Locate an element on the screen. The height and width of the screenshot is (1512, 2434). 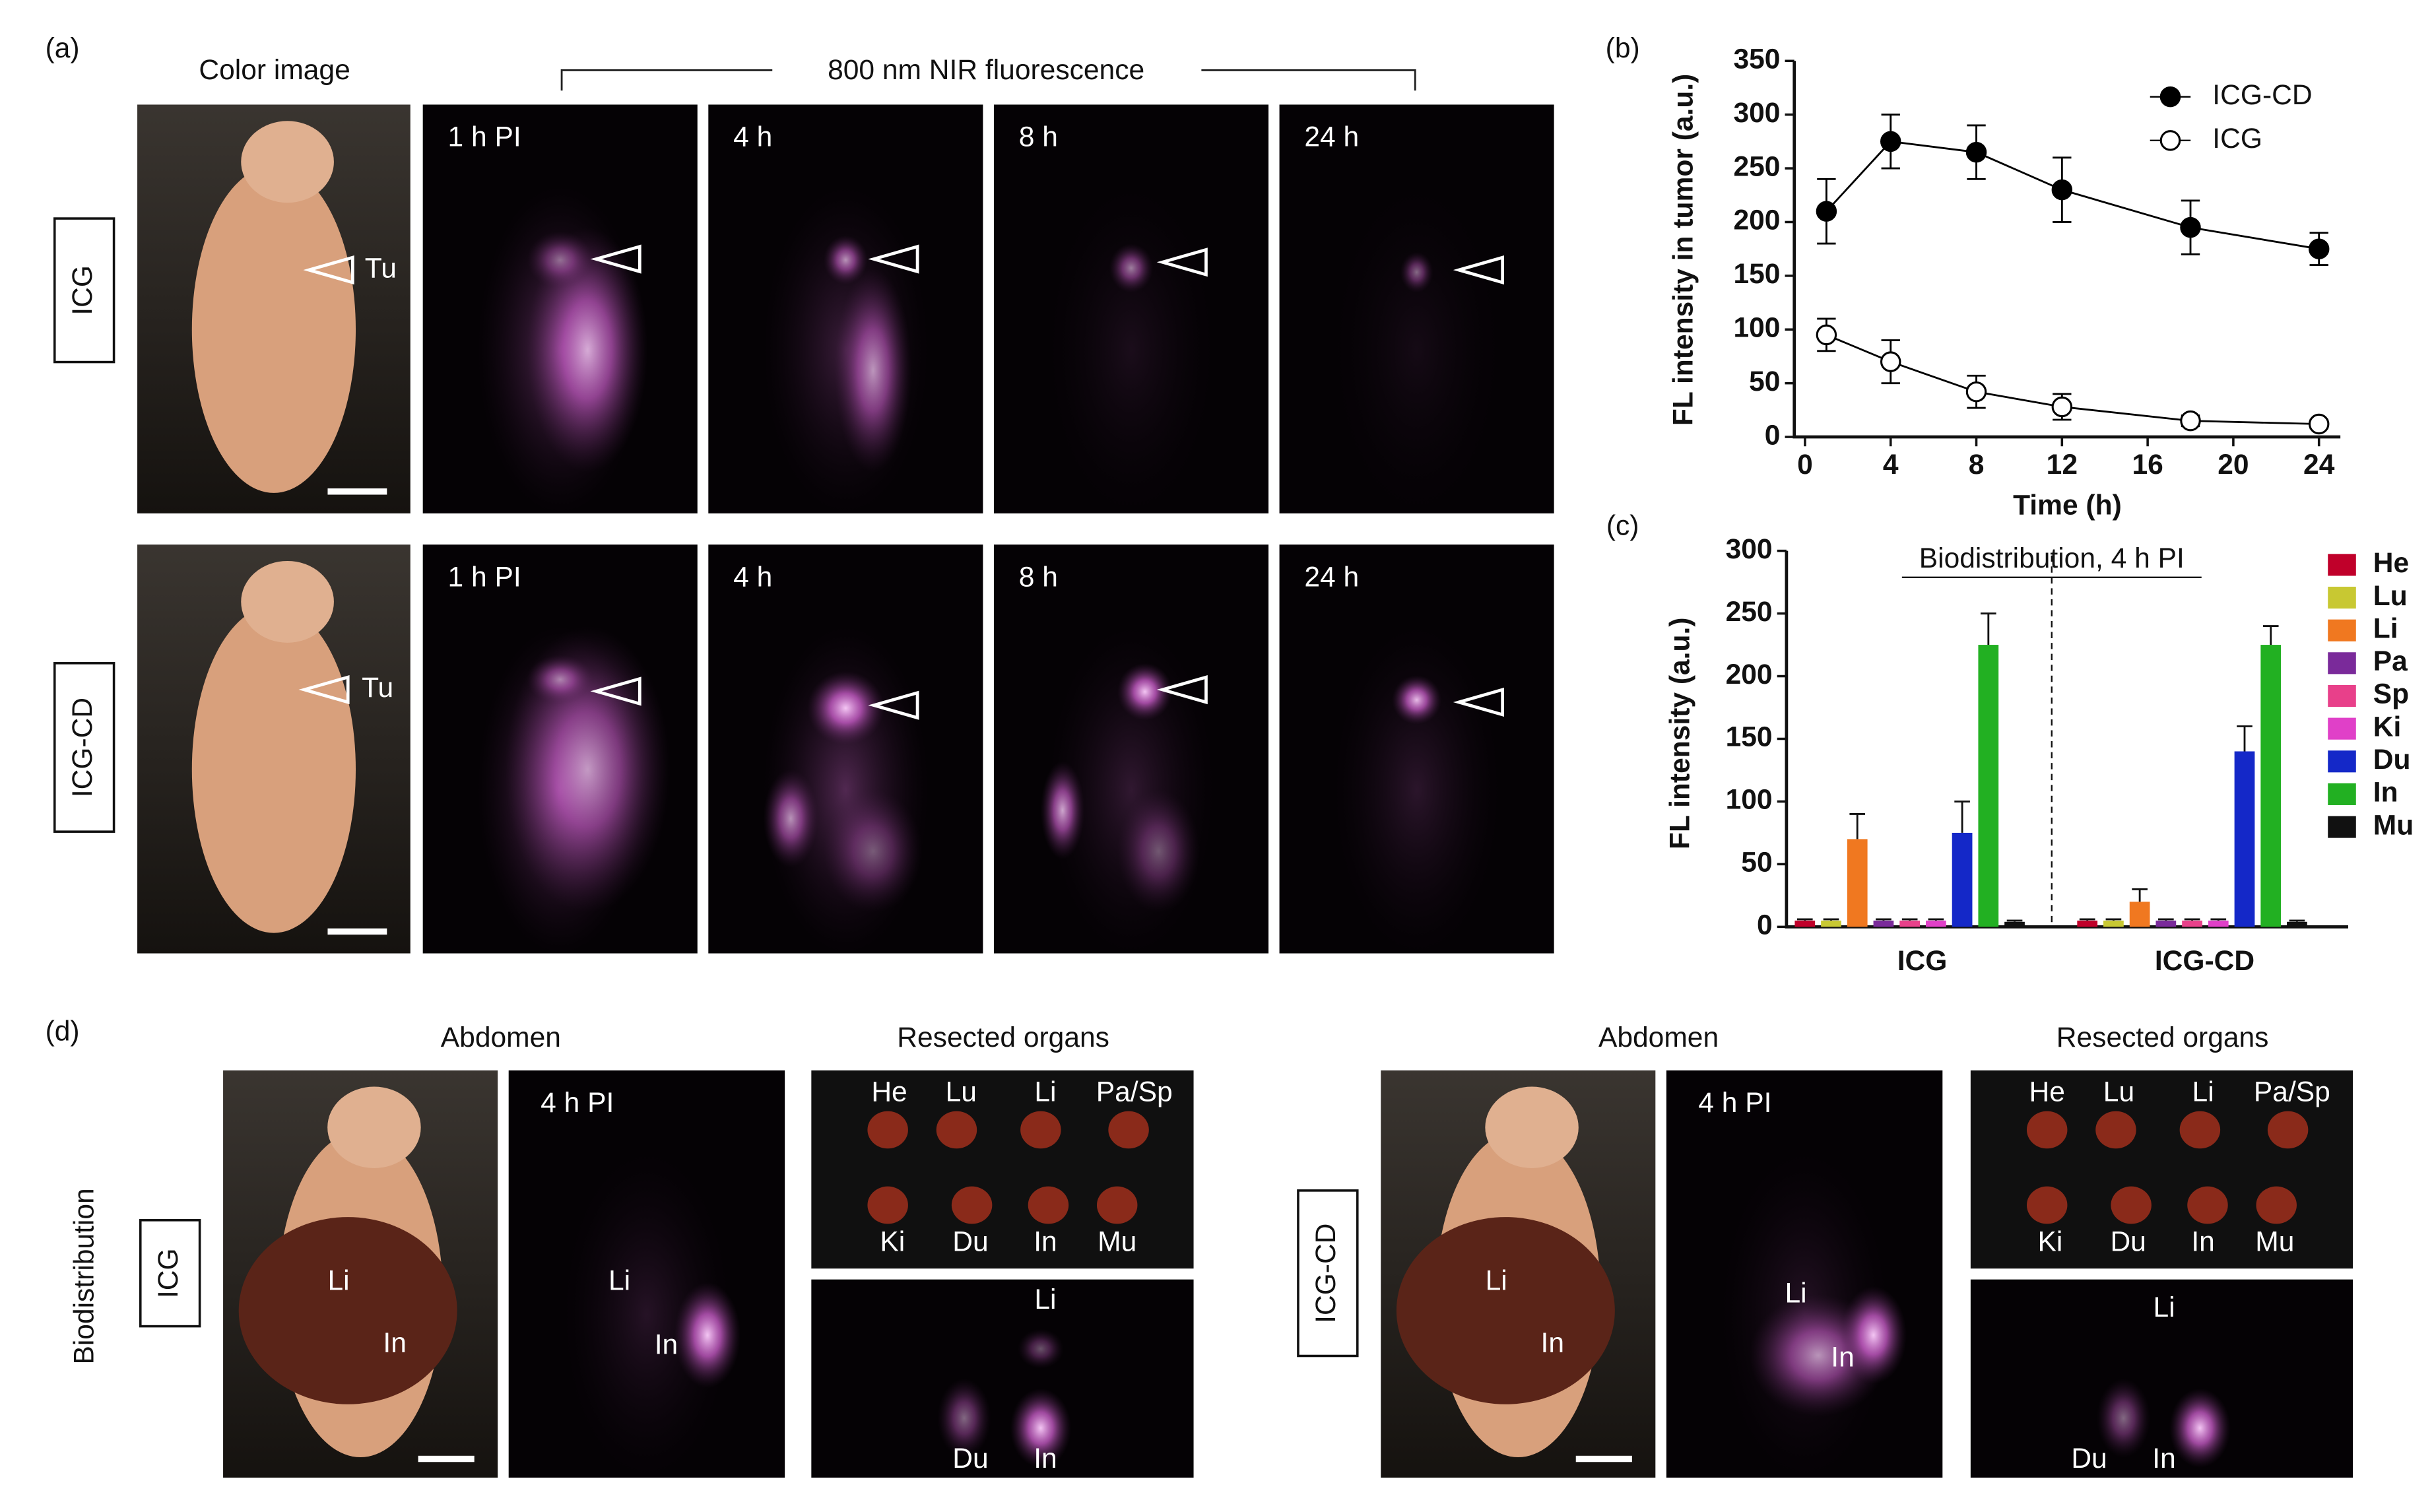
legend-label: In is located at coordinates (2385, 793).